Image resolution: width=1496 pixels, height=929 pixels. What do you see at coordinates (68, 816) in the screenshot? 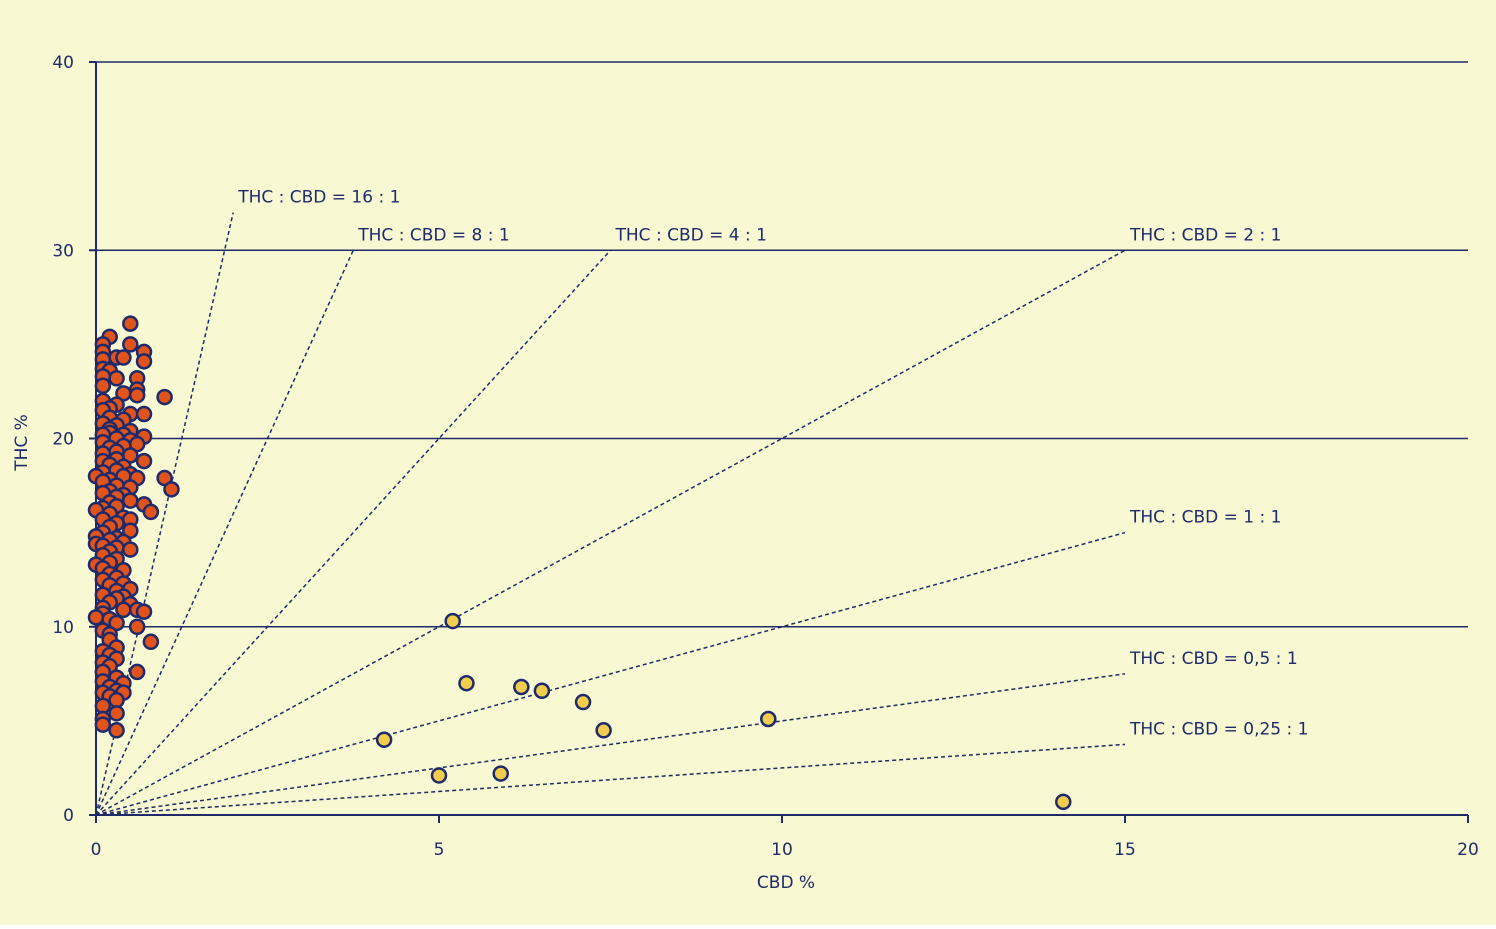
I see `y-tick-label: 0` at bounding box center [68, 816].